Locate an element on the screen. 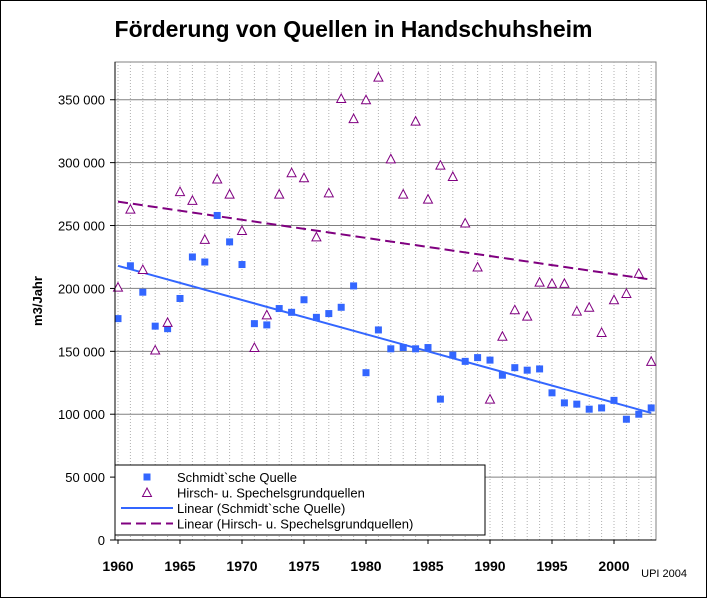 This screenshot has width=707, height=598. x-tick-label: 1985 is located at coordinates (427, 566).